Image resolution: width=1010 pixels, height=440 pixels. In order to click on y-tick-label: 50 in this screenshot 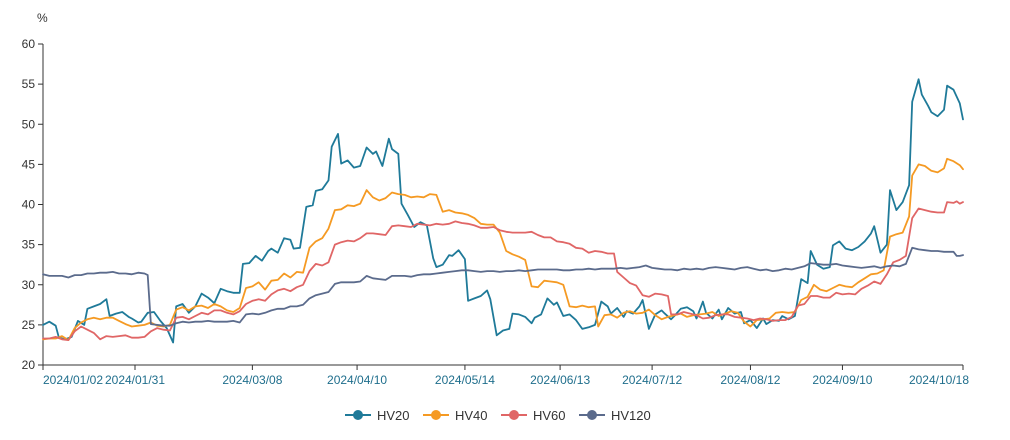, I will do `click(29, 124)`.